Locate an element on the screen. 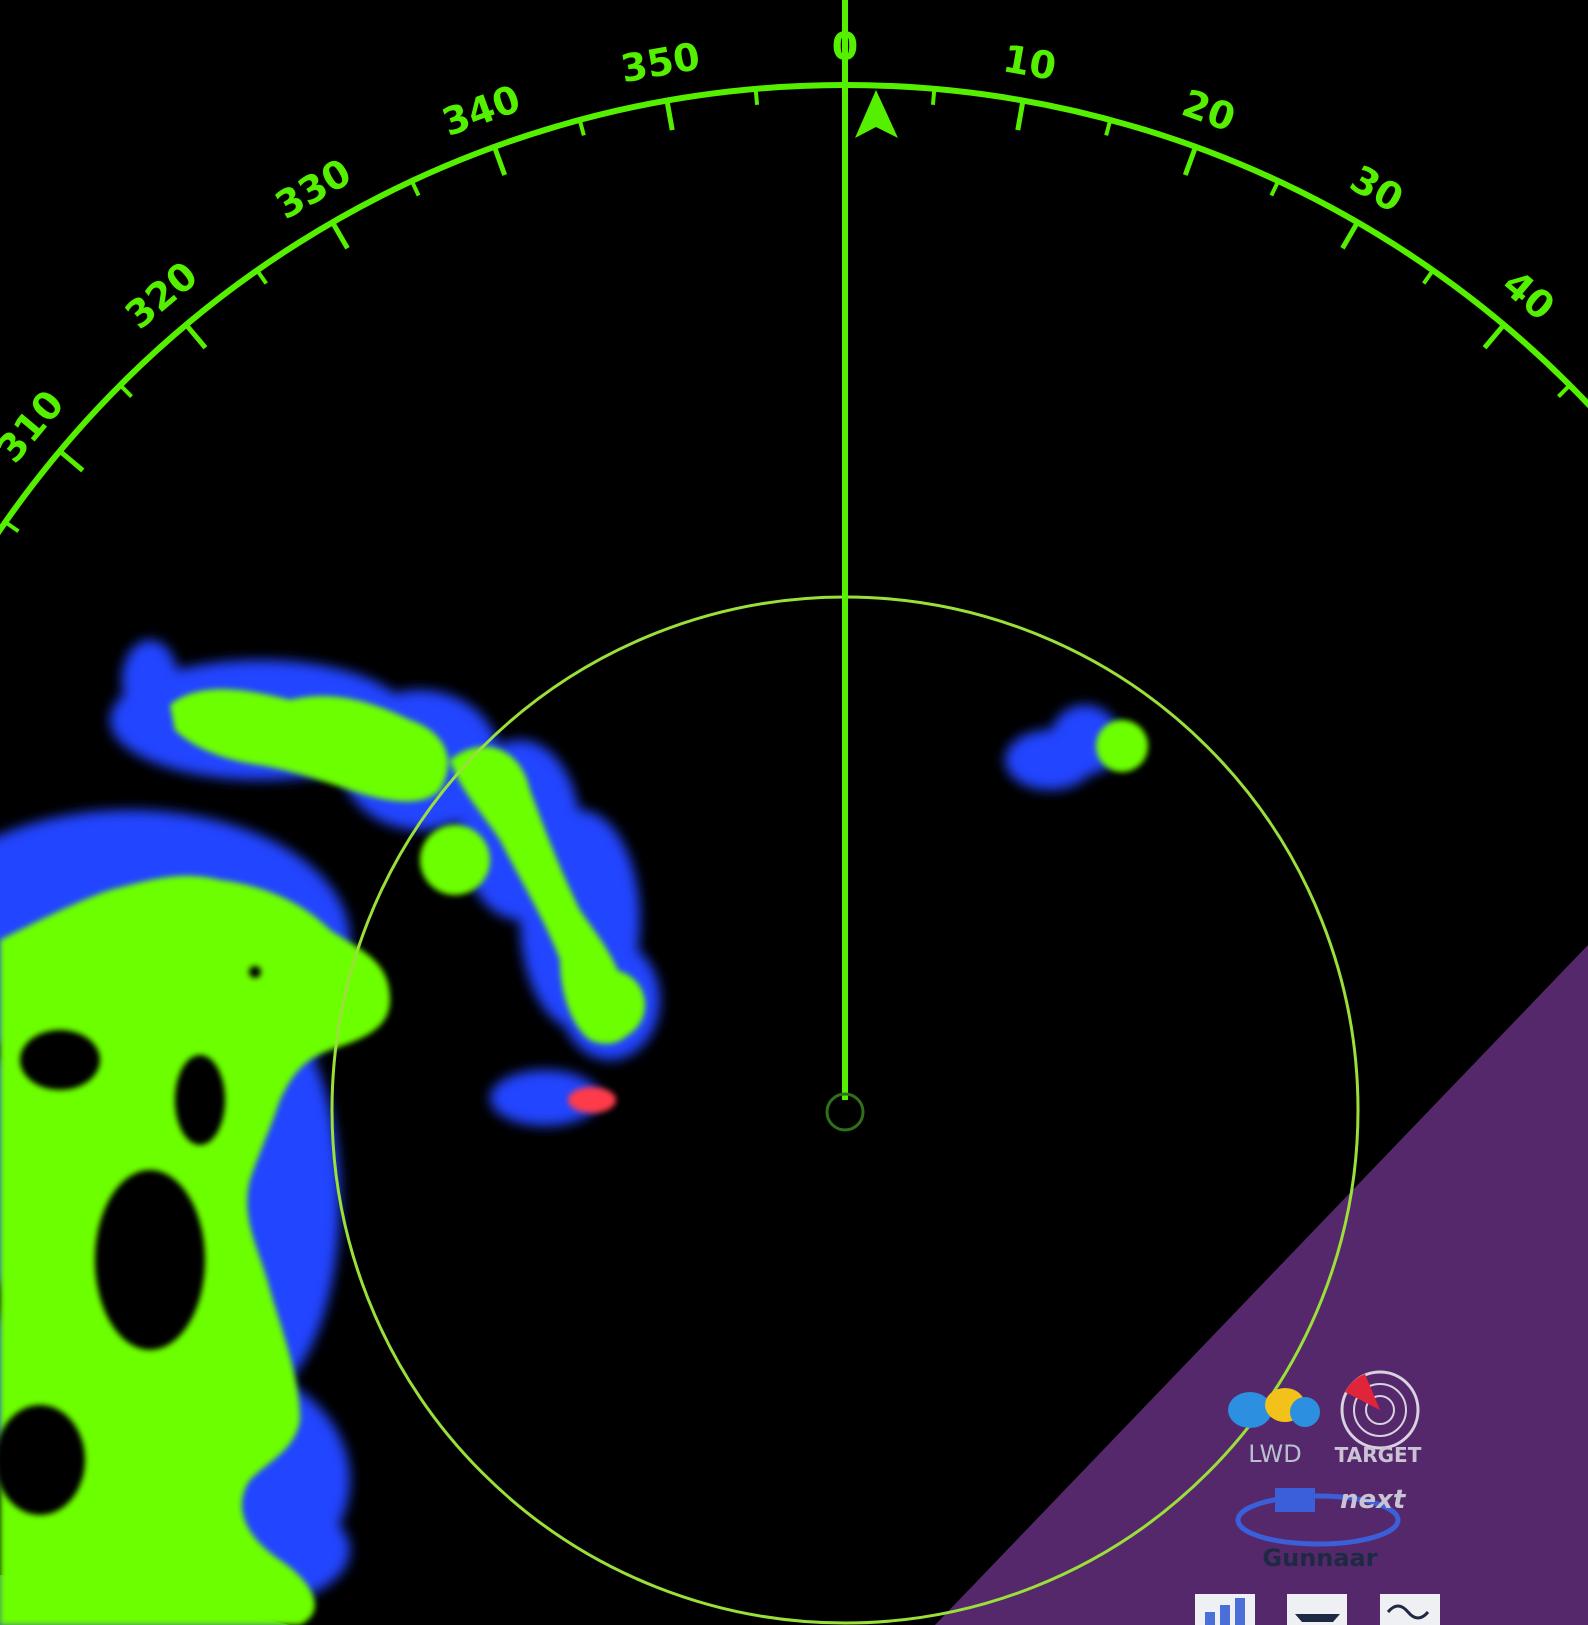 The width and height of the screenshot is (1588, 1625). target-logo-text: TARGET is located at coordinates (1378, 1455).